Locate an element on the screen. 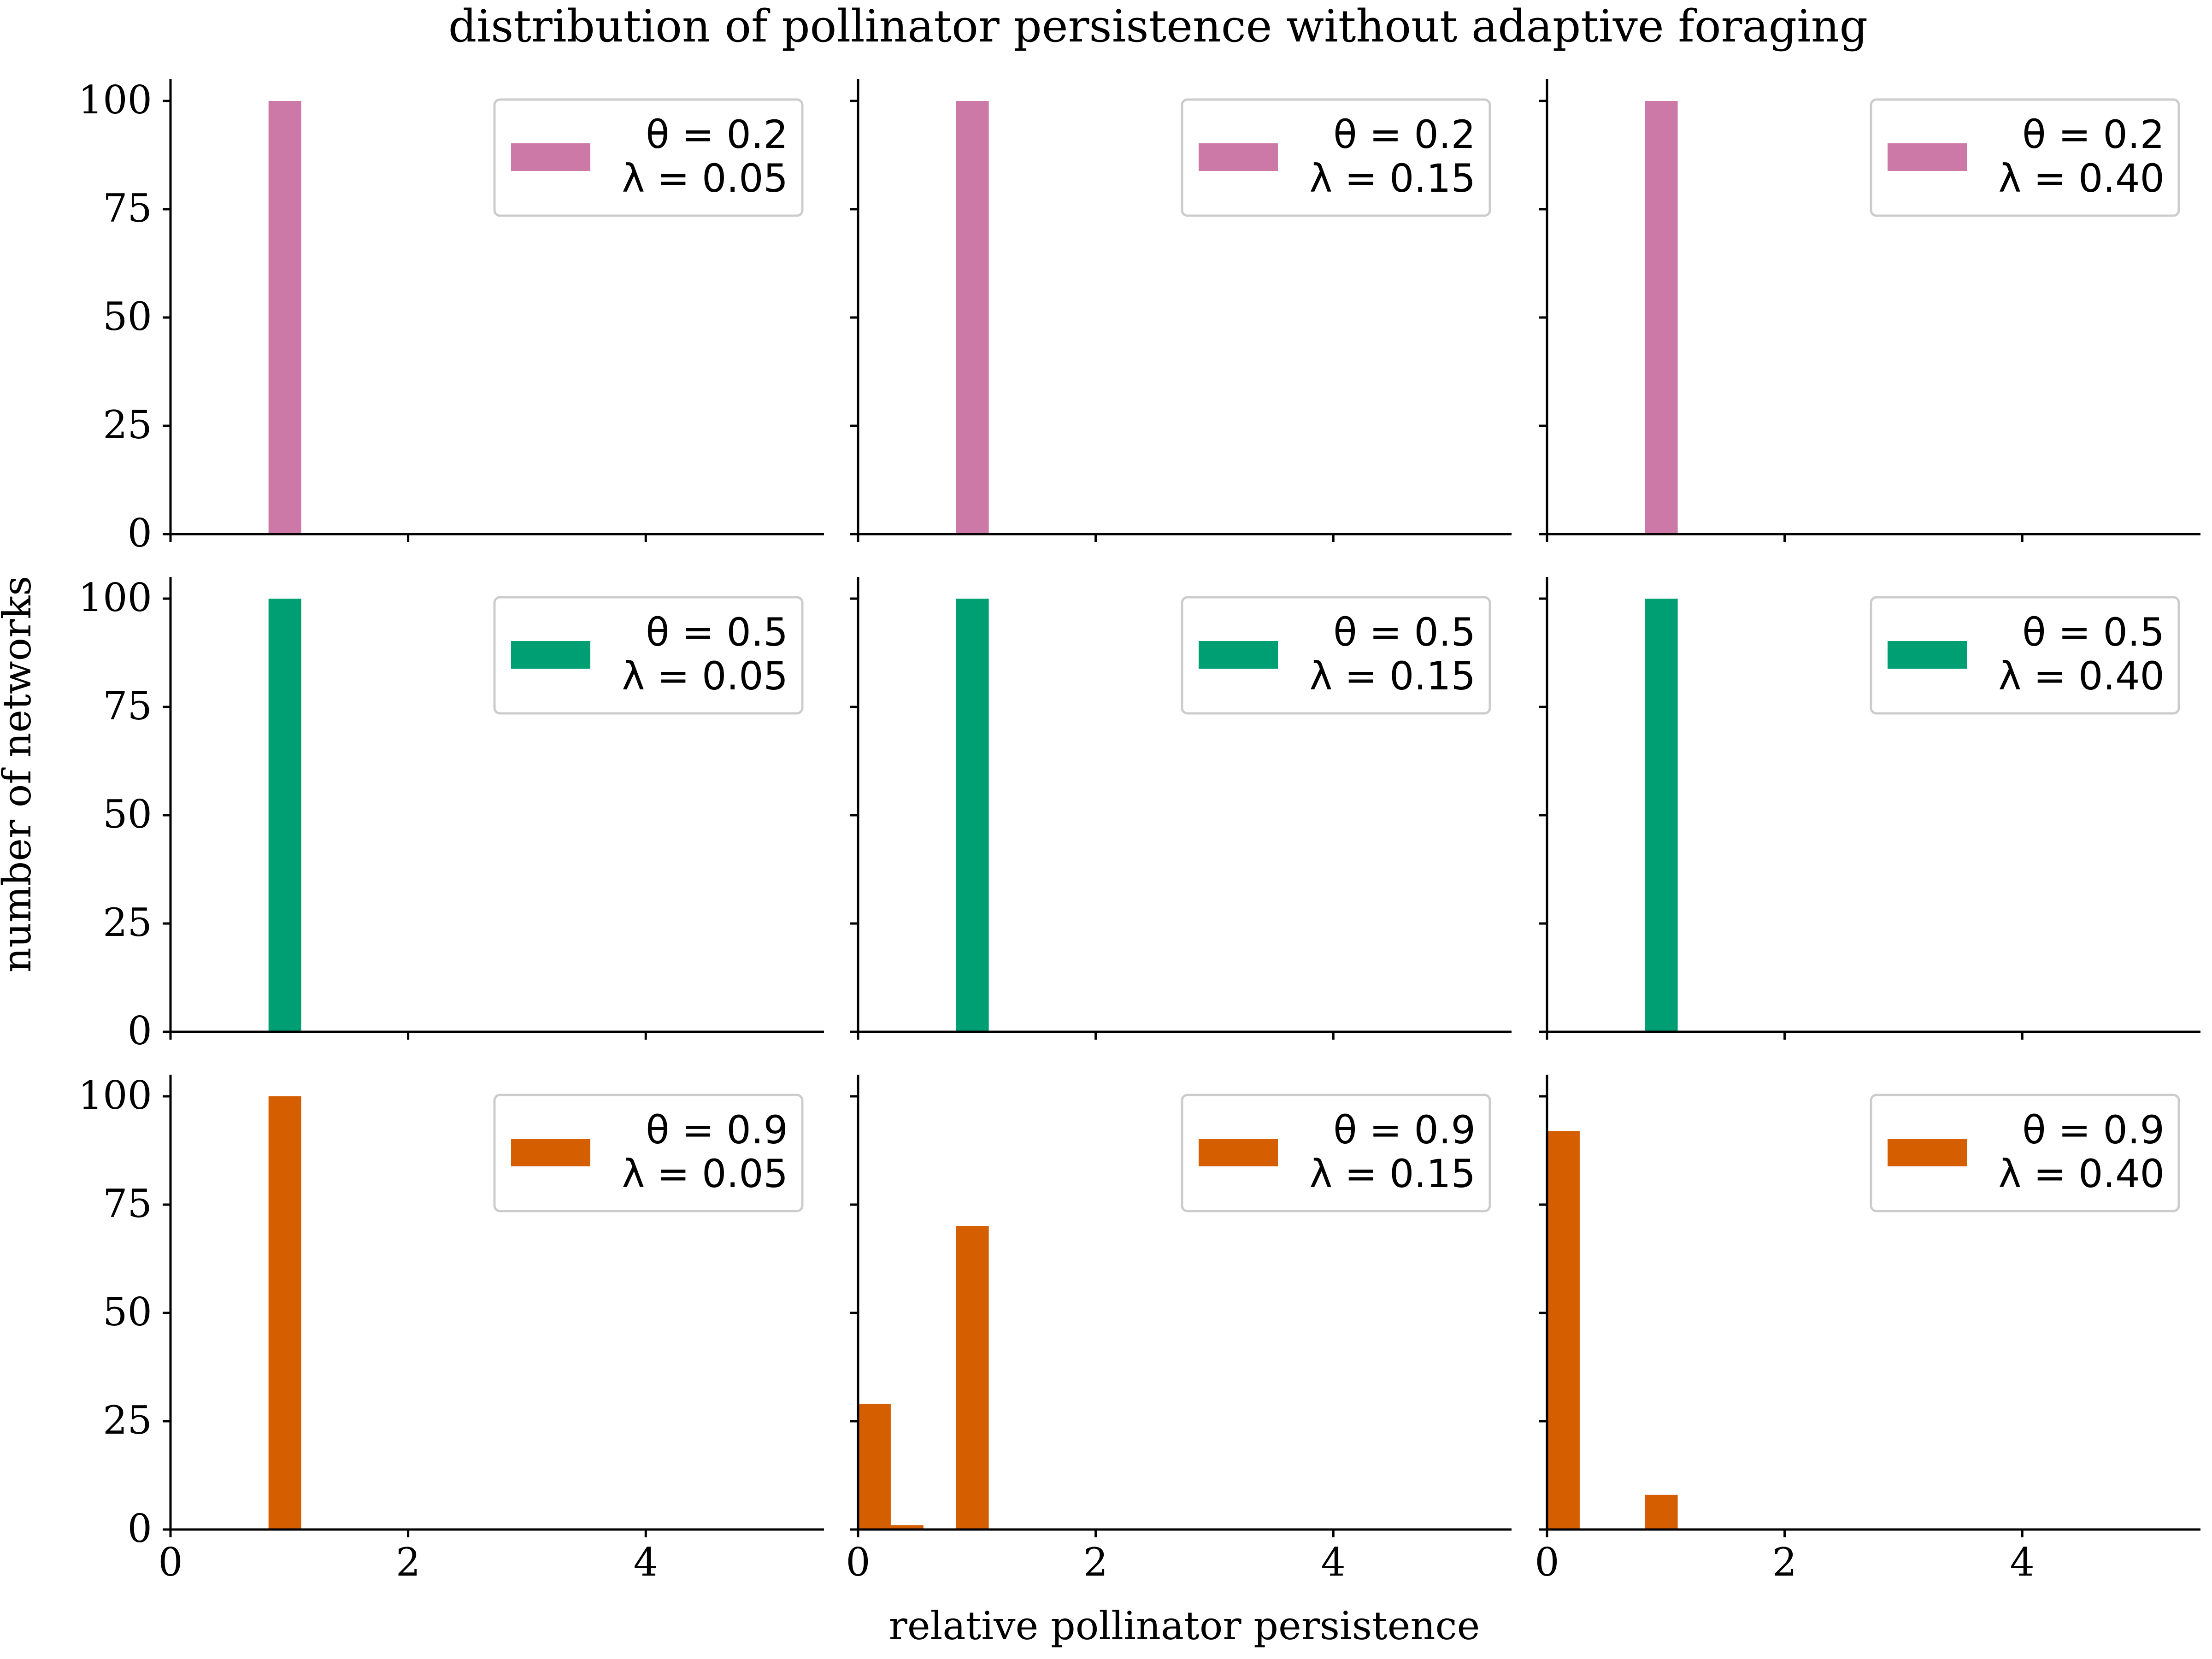  panel-3-3: 0 2 4 θ = 0.9λ = 0.40 is located at coordinates (1867, 1330).